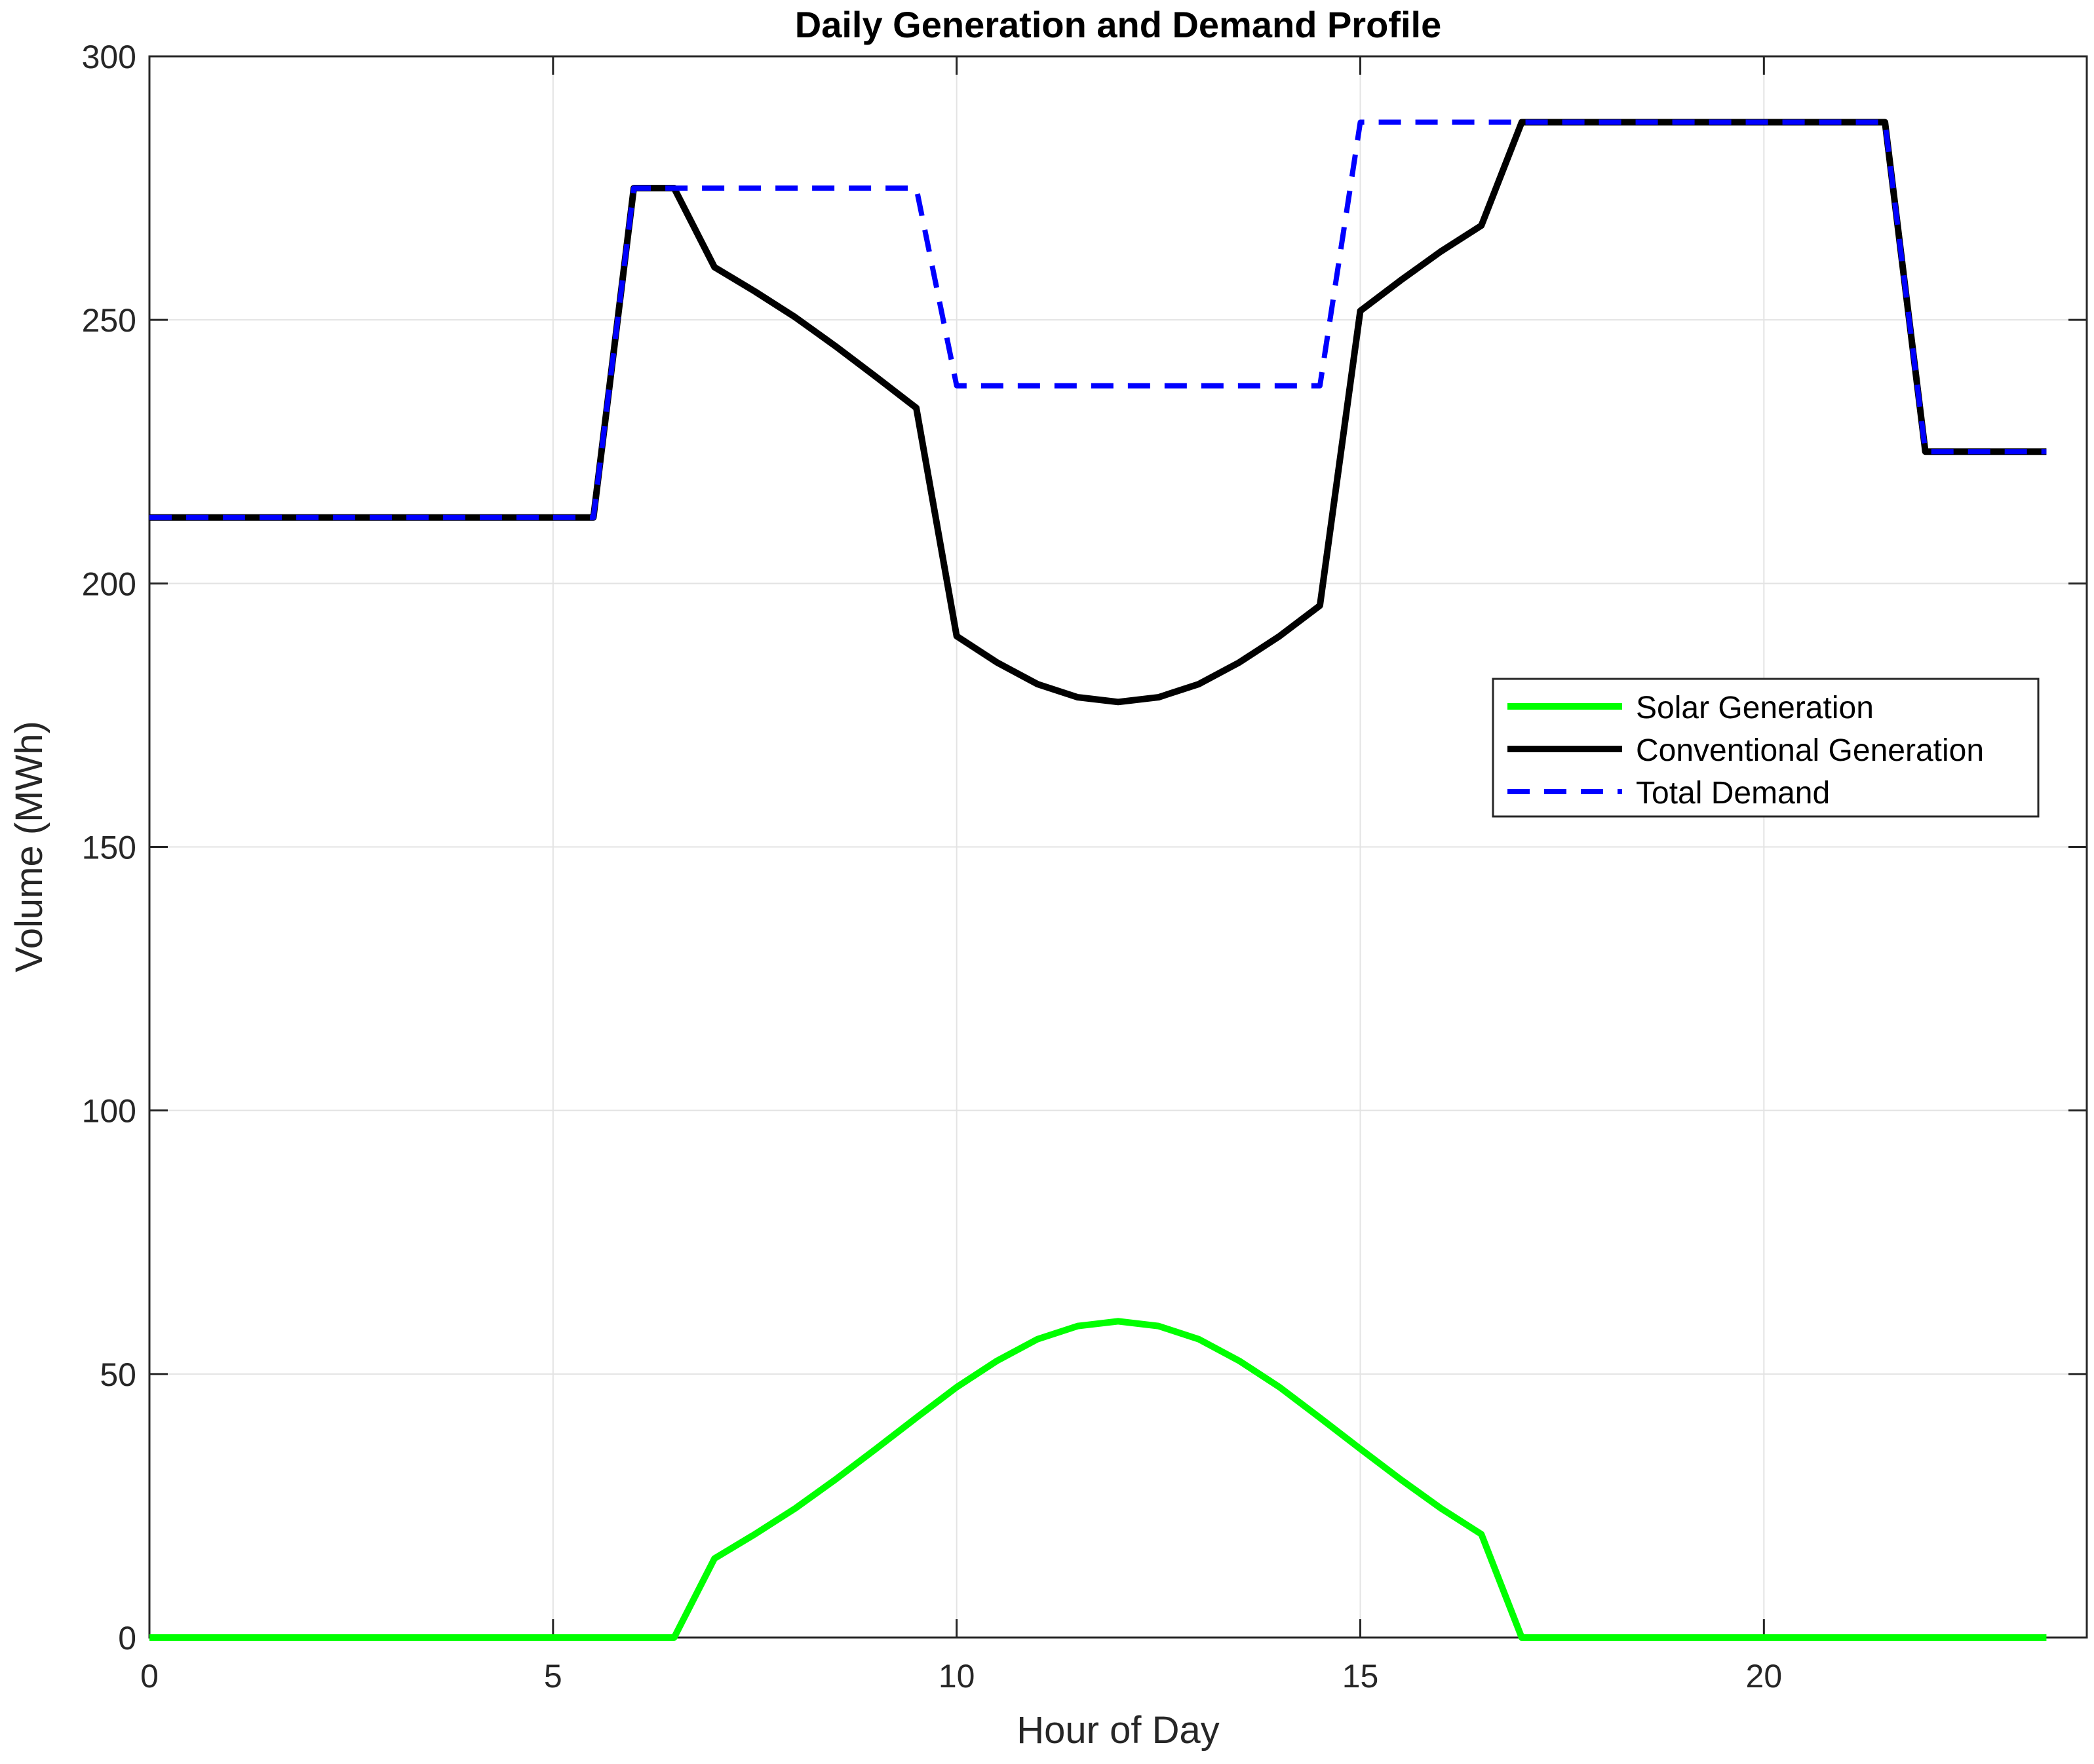 This screenshot has width=2094, height=1764. Describe the element at coordinates (109, 848) in the screenshot. I see `y-tick-label: 150` at that location.